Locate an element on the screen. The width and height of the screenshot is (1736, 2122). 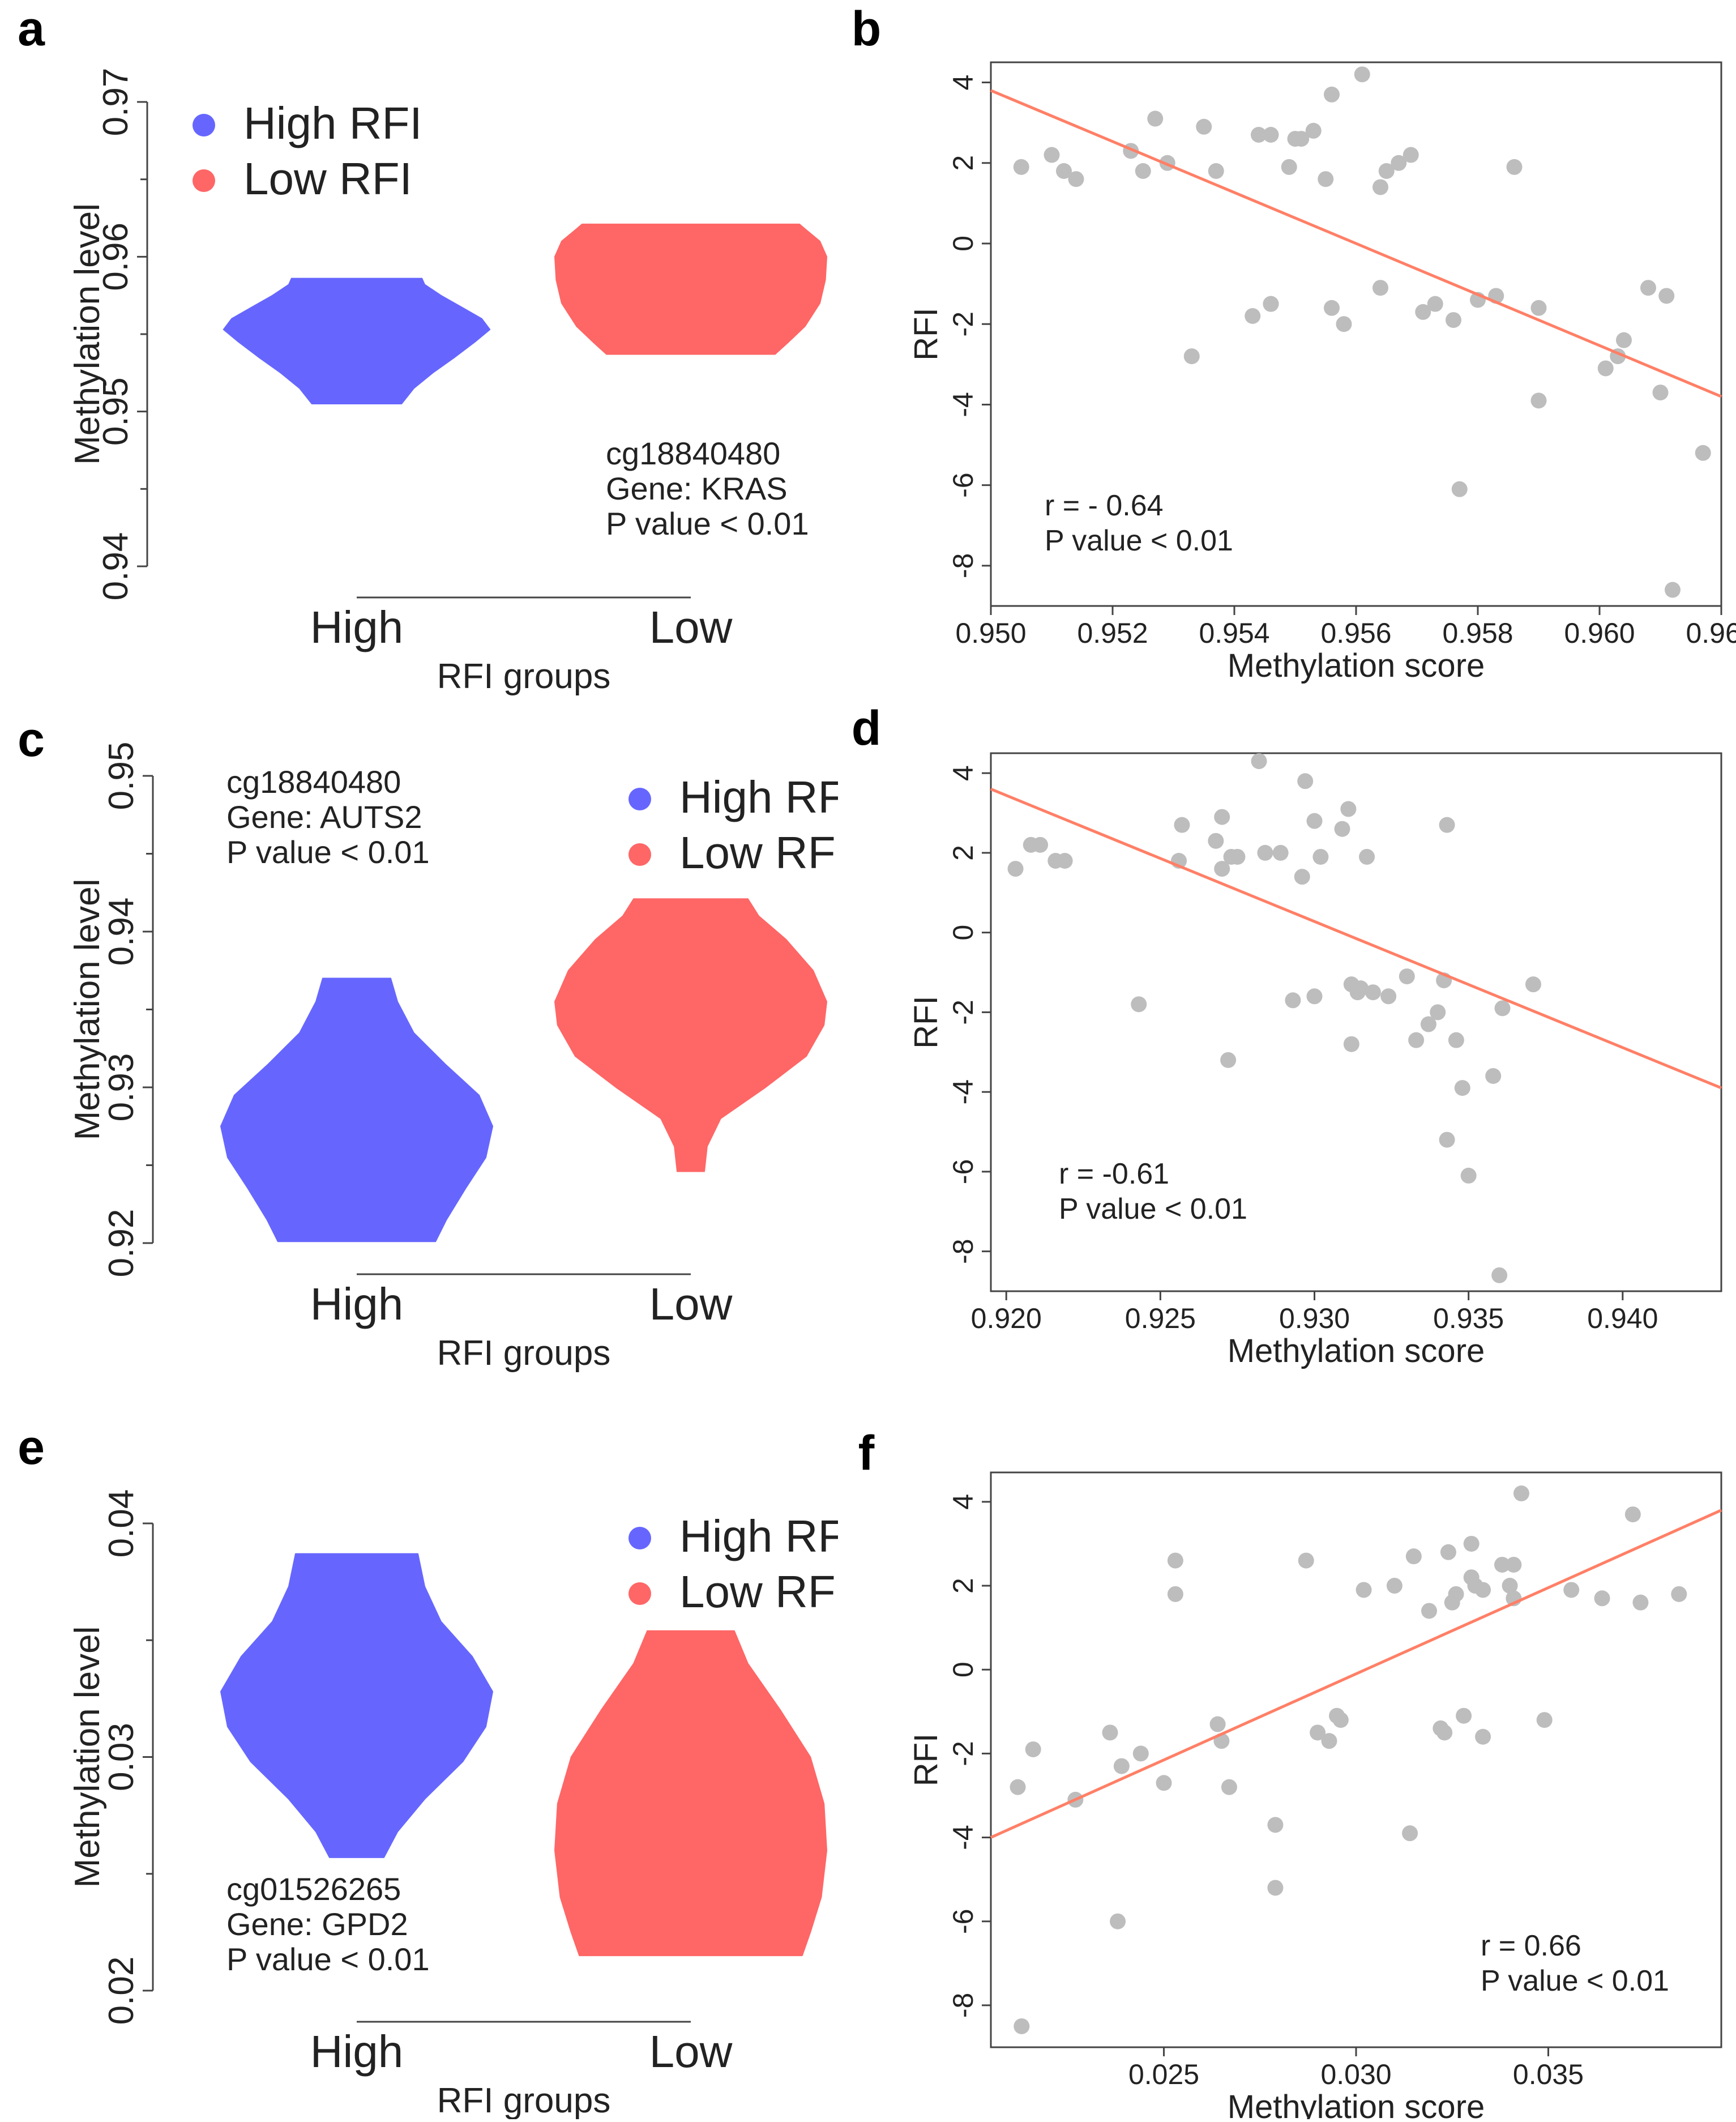
x-tick-label: 0.925 is located at coordinates (1160, 1318).